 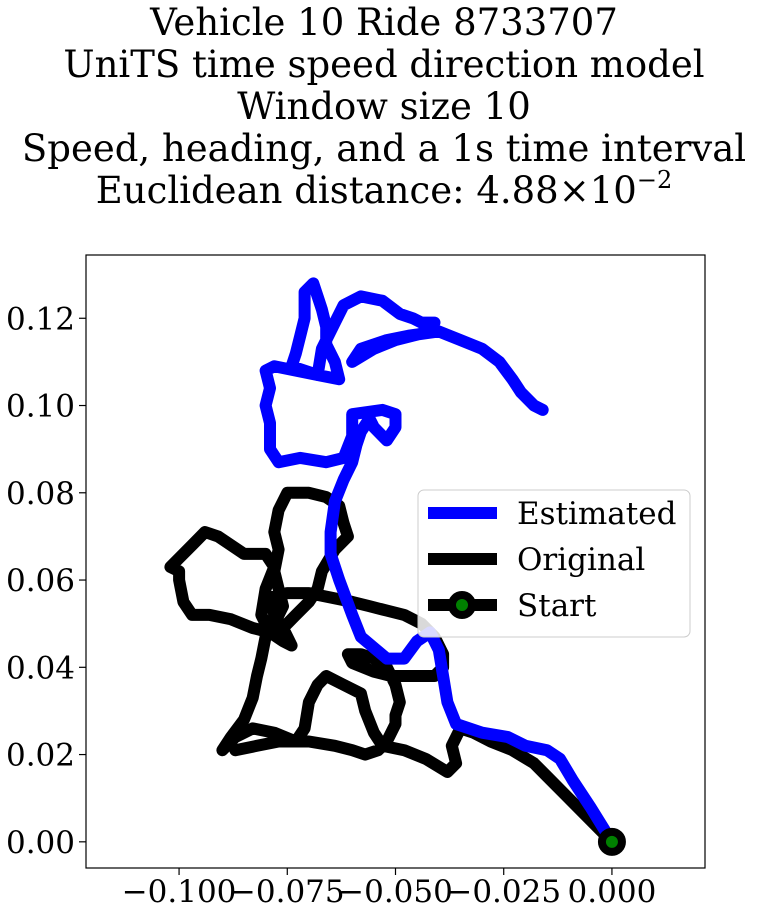 What do you see at coordinates (40, 319) in the screenshot?
I see `y-tick-label: 0.12` at bounding box center [40, 319].